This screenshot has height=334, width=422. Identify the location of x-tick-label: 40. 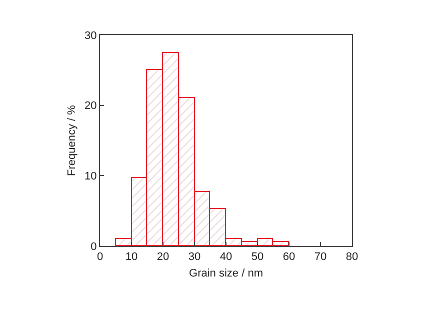
(226, 257).